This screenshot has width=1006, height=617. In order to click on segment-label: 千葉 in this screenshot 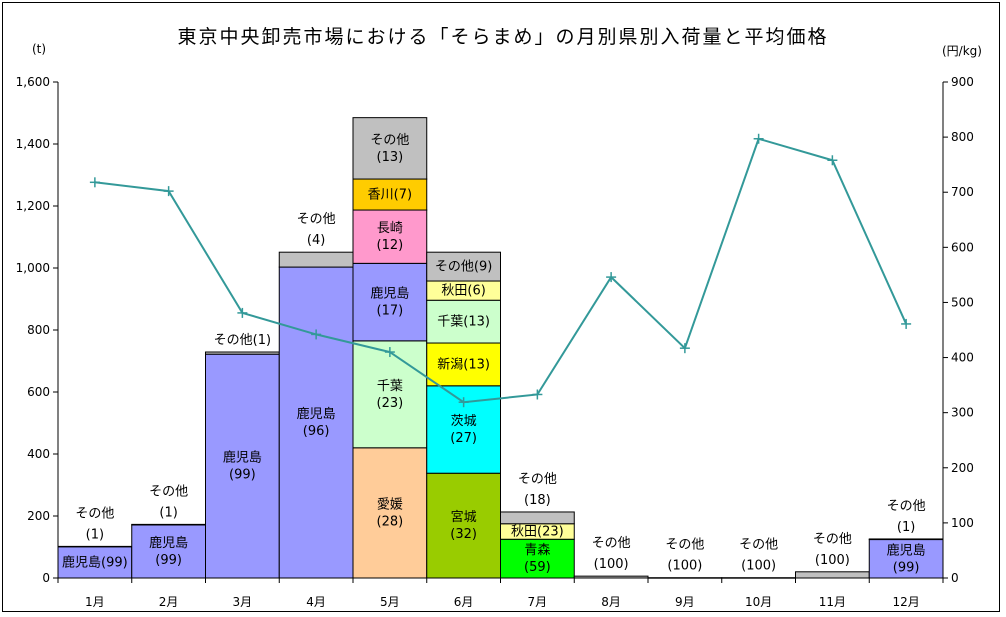, I will do `click(390, 386)`.